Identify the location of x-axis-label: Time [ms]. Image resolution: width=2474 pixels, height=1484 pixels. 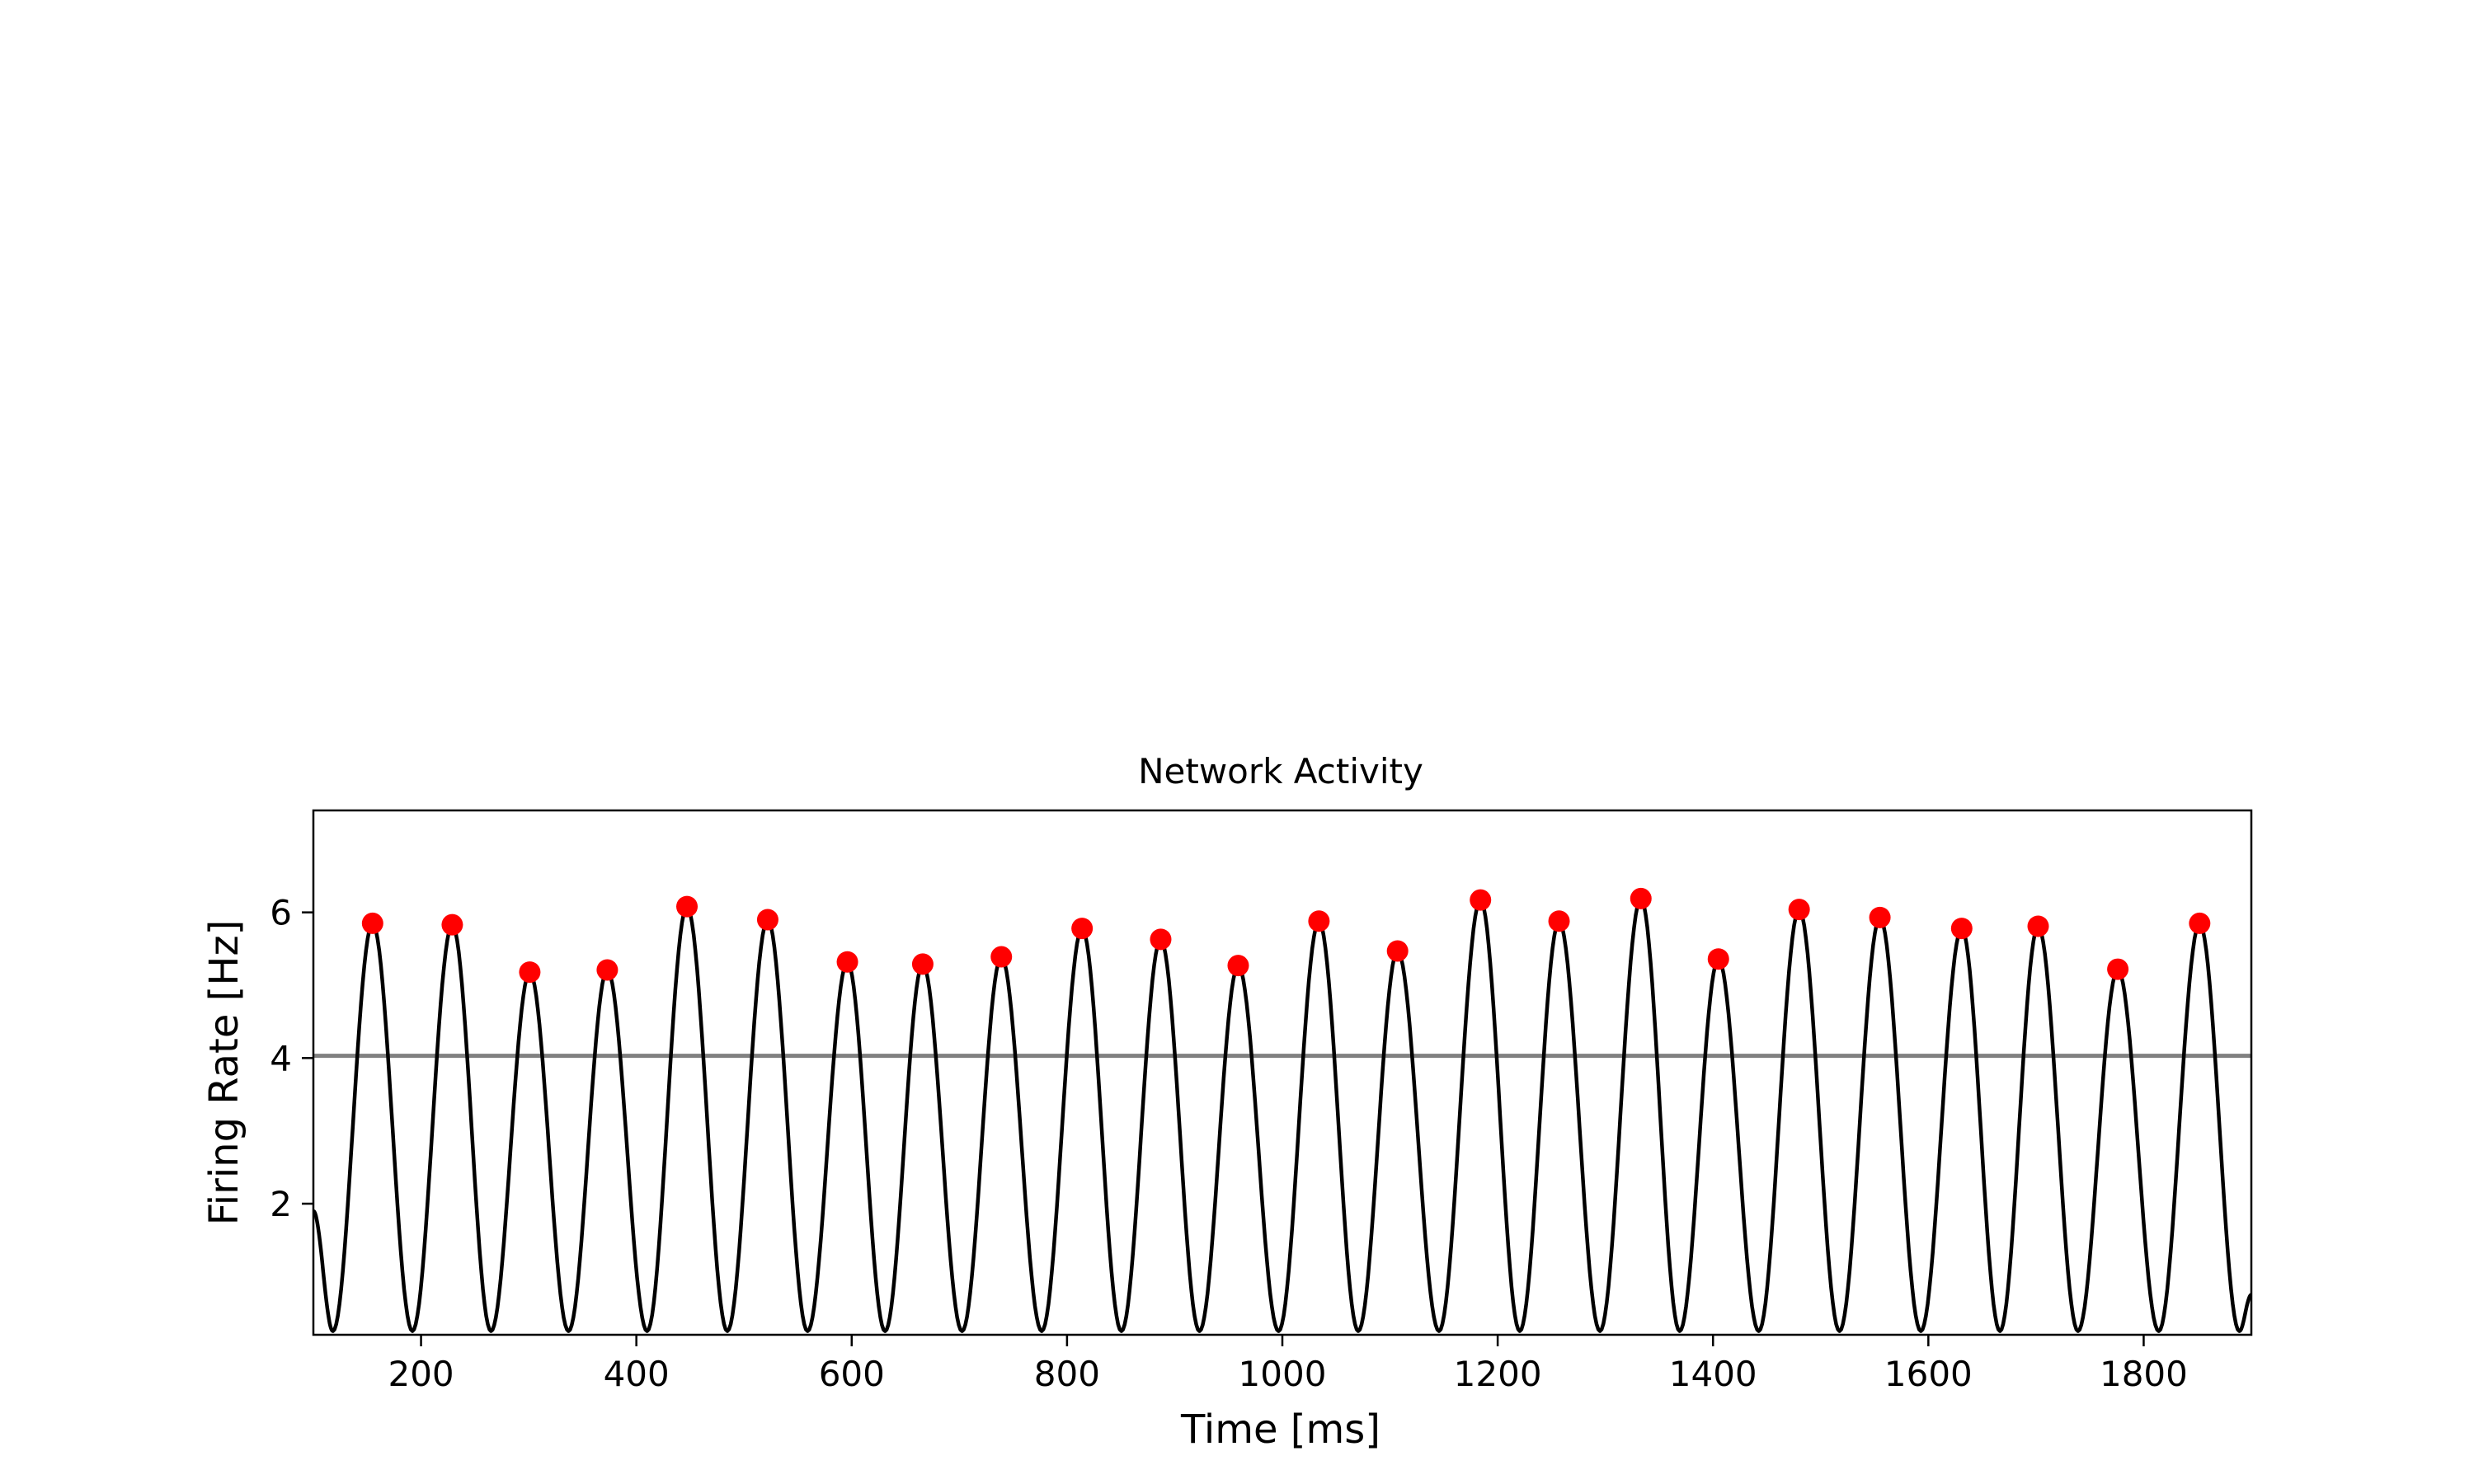
(1280, 1430).